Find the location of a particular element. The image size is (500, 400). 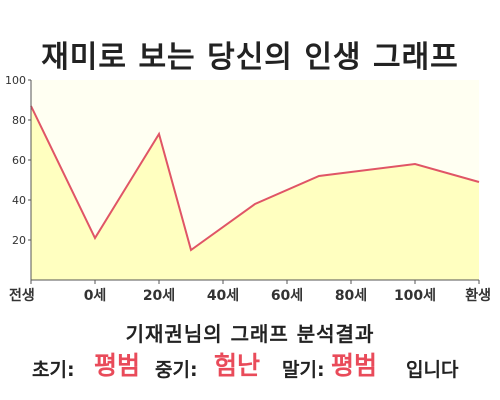

x-tick-label: 60세 is located at coordinates (287, 296).